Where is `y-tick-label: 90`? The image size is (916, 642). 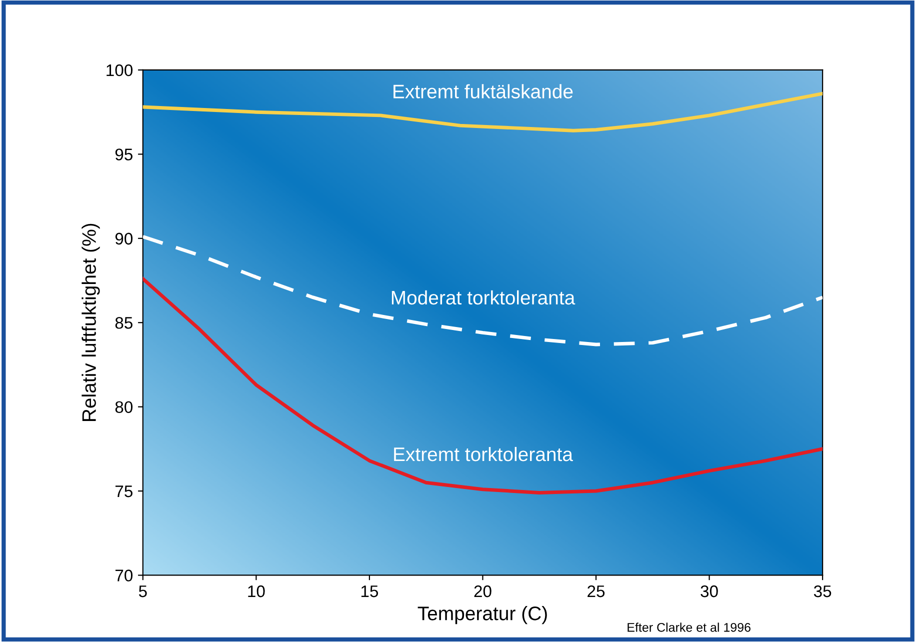
y-tick-label: 90 is located at coordinates (124, 238).